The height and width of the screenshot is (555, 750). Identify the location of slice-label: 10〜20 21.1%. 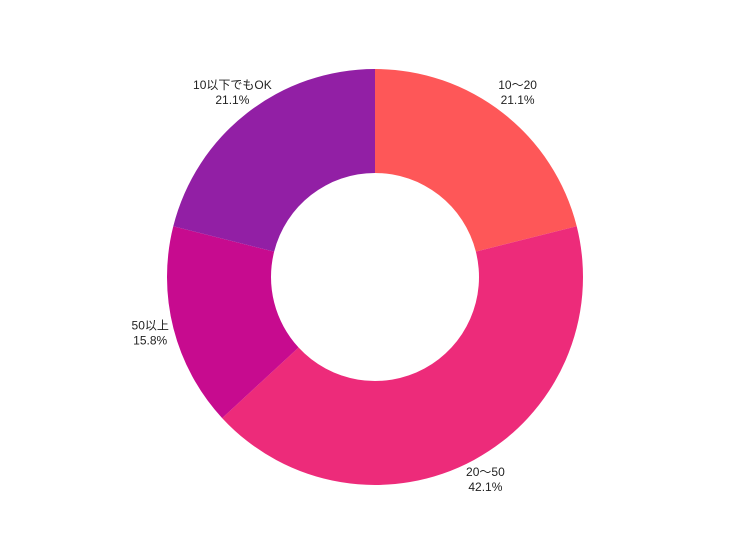
(517, 92).